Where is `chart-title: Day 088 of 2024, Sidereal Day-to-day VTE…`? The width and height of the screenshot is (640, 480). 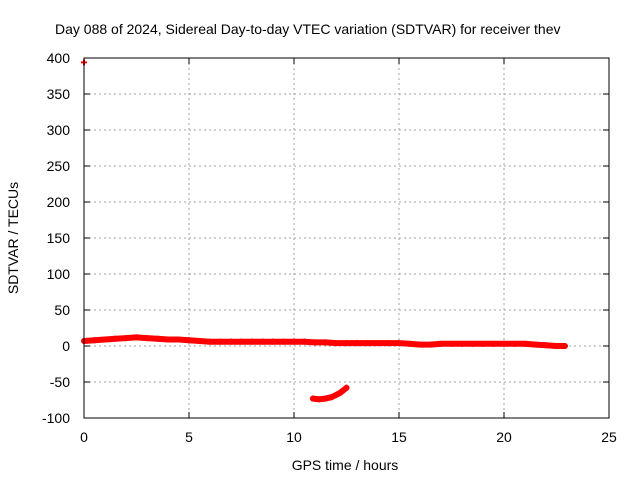 chart-title: Day 088 of 2024, Sidereal Day-to-day VTE… is located at coordinates (308, 29).